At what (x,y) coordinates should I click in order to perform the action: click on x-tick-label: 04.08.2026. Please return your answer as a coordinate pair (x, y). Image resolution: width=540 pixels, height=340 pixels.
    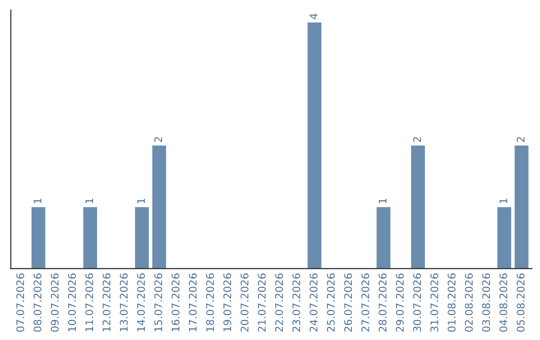
    Looking at the image, I should click on (503, 302).